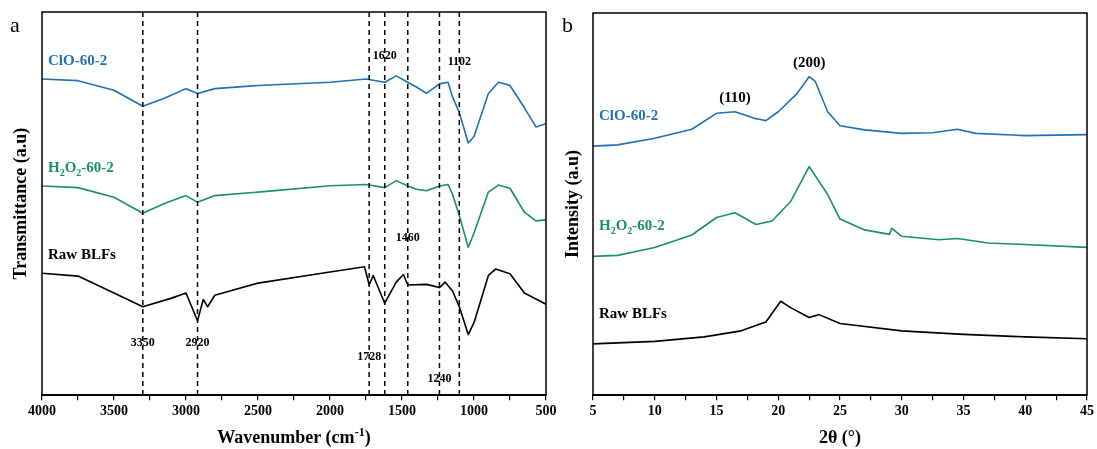  Describe the element at coordinates (186, 411) in the screenshot. I see `x-tick-label: 3000` at that location.